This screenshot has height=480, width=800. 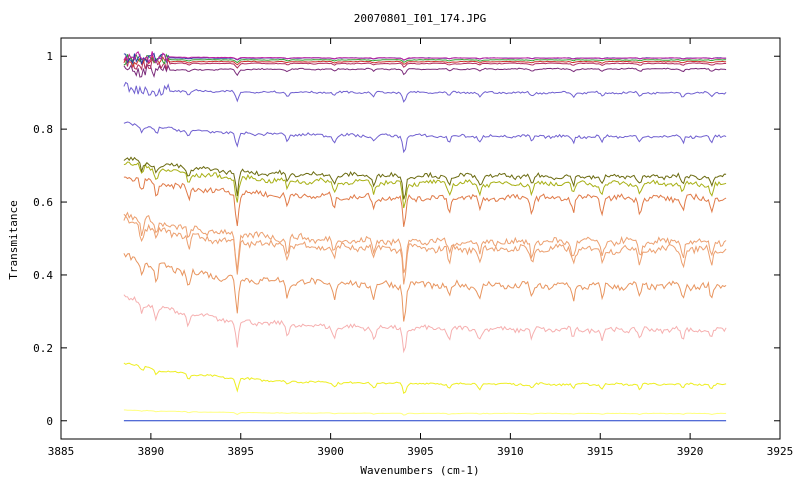 I want to click on x-tick-label: 3890, so click(x=151, y=451).